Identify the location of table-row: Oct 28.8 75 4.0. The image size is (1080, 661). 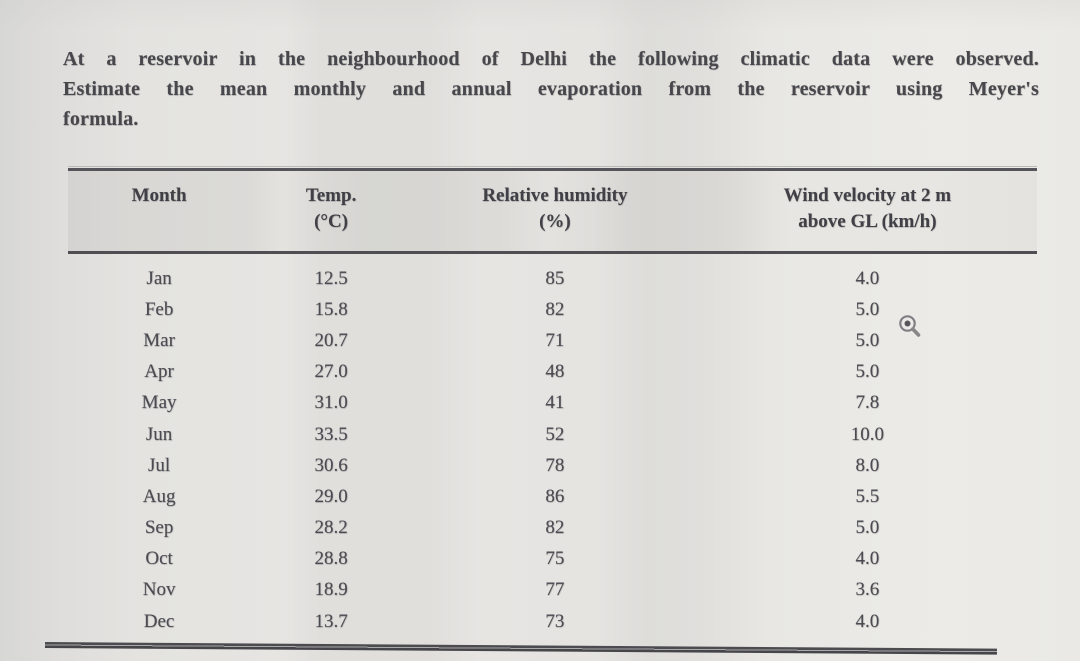
(552, 559).